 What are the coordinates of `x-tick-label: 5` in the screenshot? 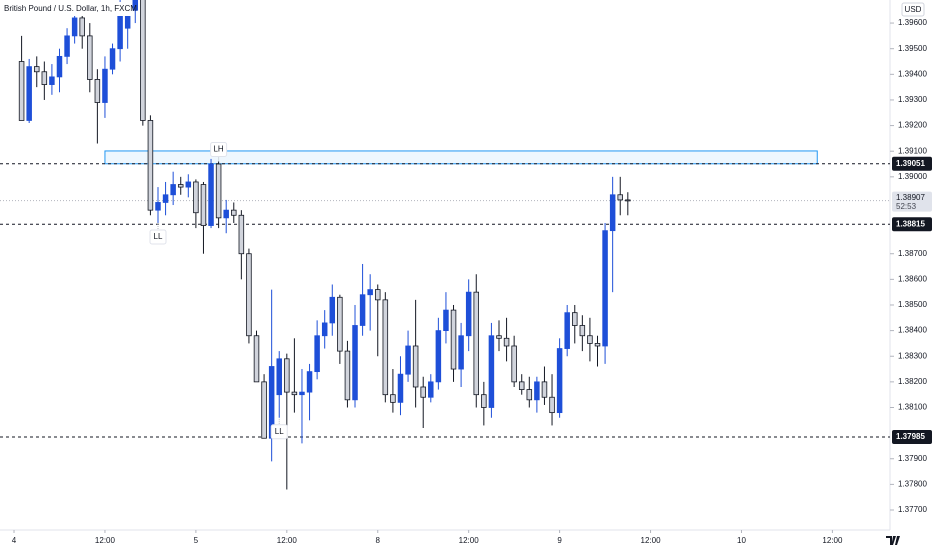 It's located at (196, 540).